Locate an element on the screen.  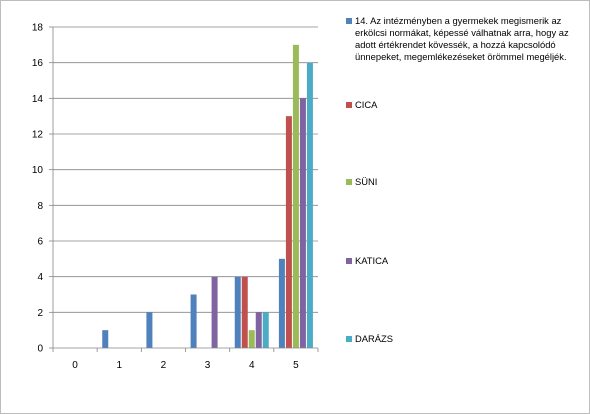
legend-item-suni: SÜNI is located at coordinates (361, 182).